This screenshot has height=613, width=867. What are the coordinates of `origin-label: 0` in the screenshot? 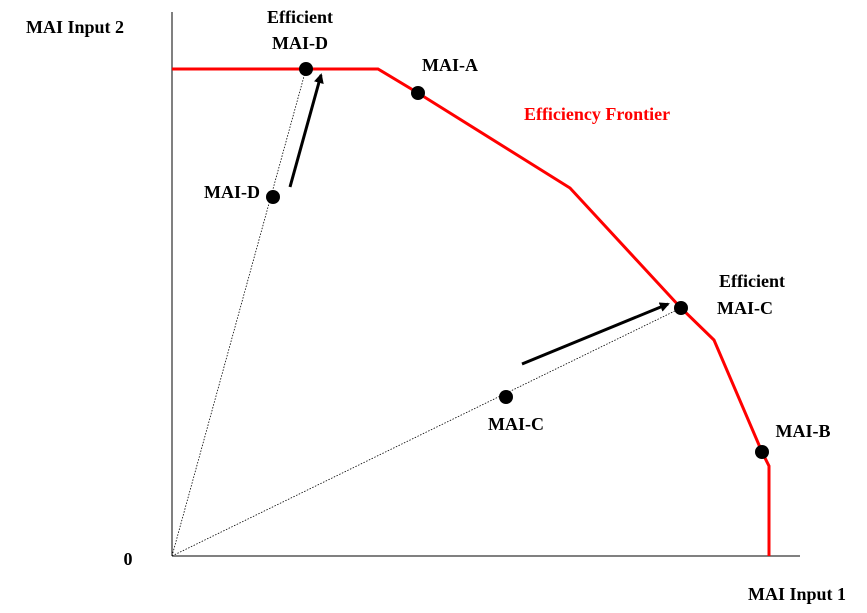 It's located at (128, 559).